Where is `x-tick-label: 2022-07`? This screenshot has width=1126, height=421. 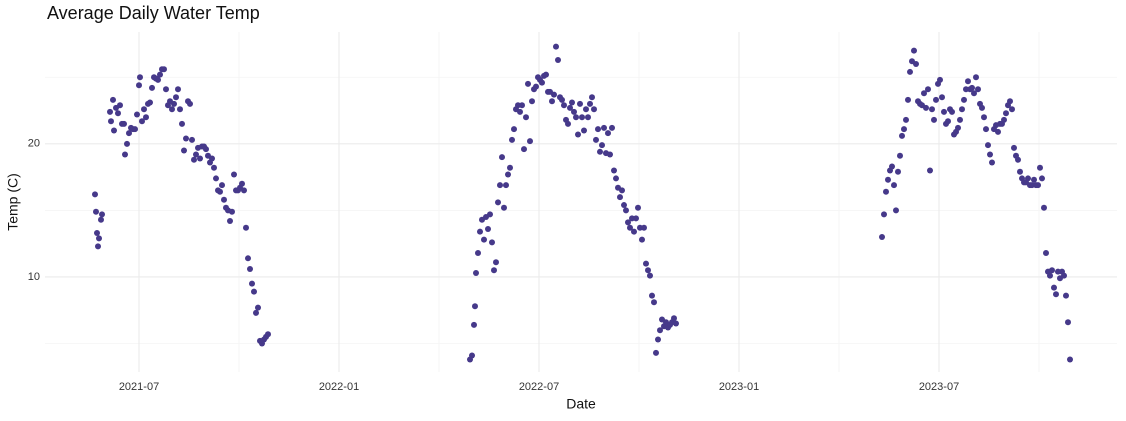
x-tick-label: 2022-07 is located at coordinates (539, 387).